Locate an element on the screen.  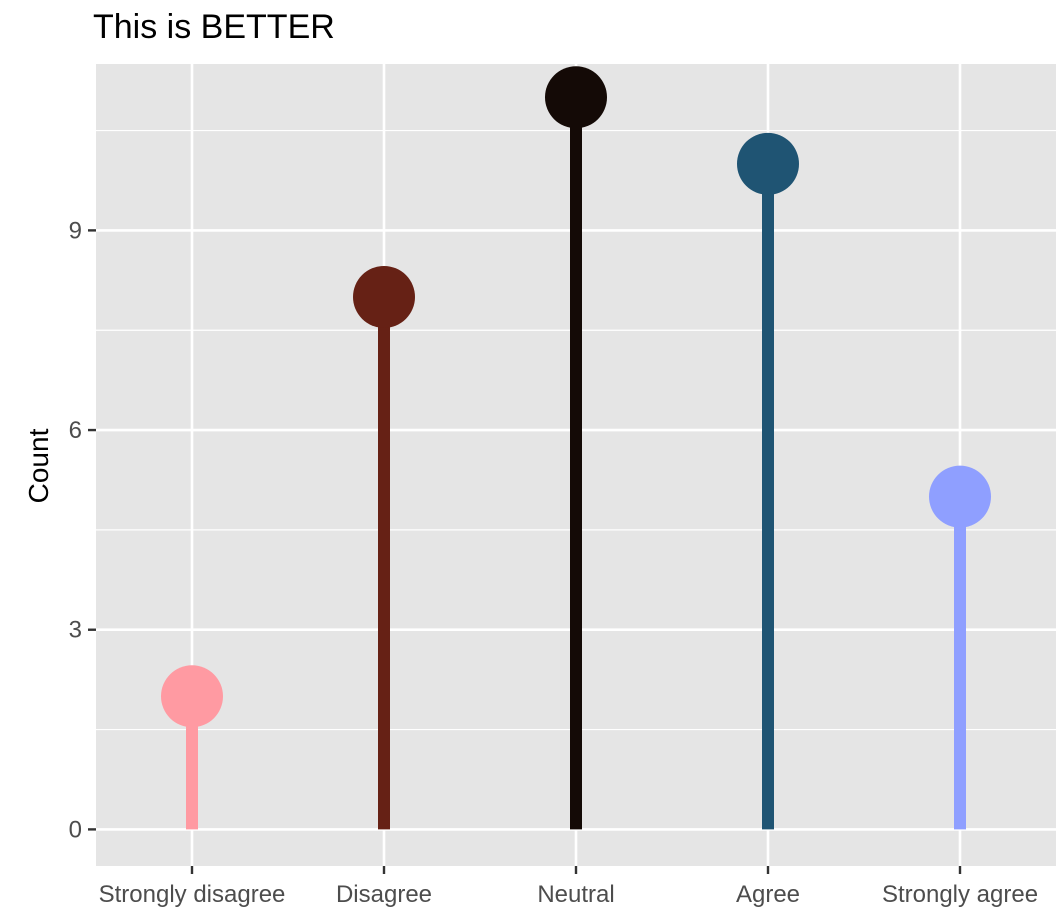
y-tick-label: 9 is located at coordinates (75, 230).